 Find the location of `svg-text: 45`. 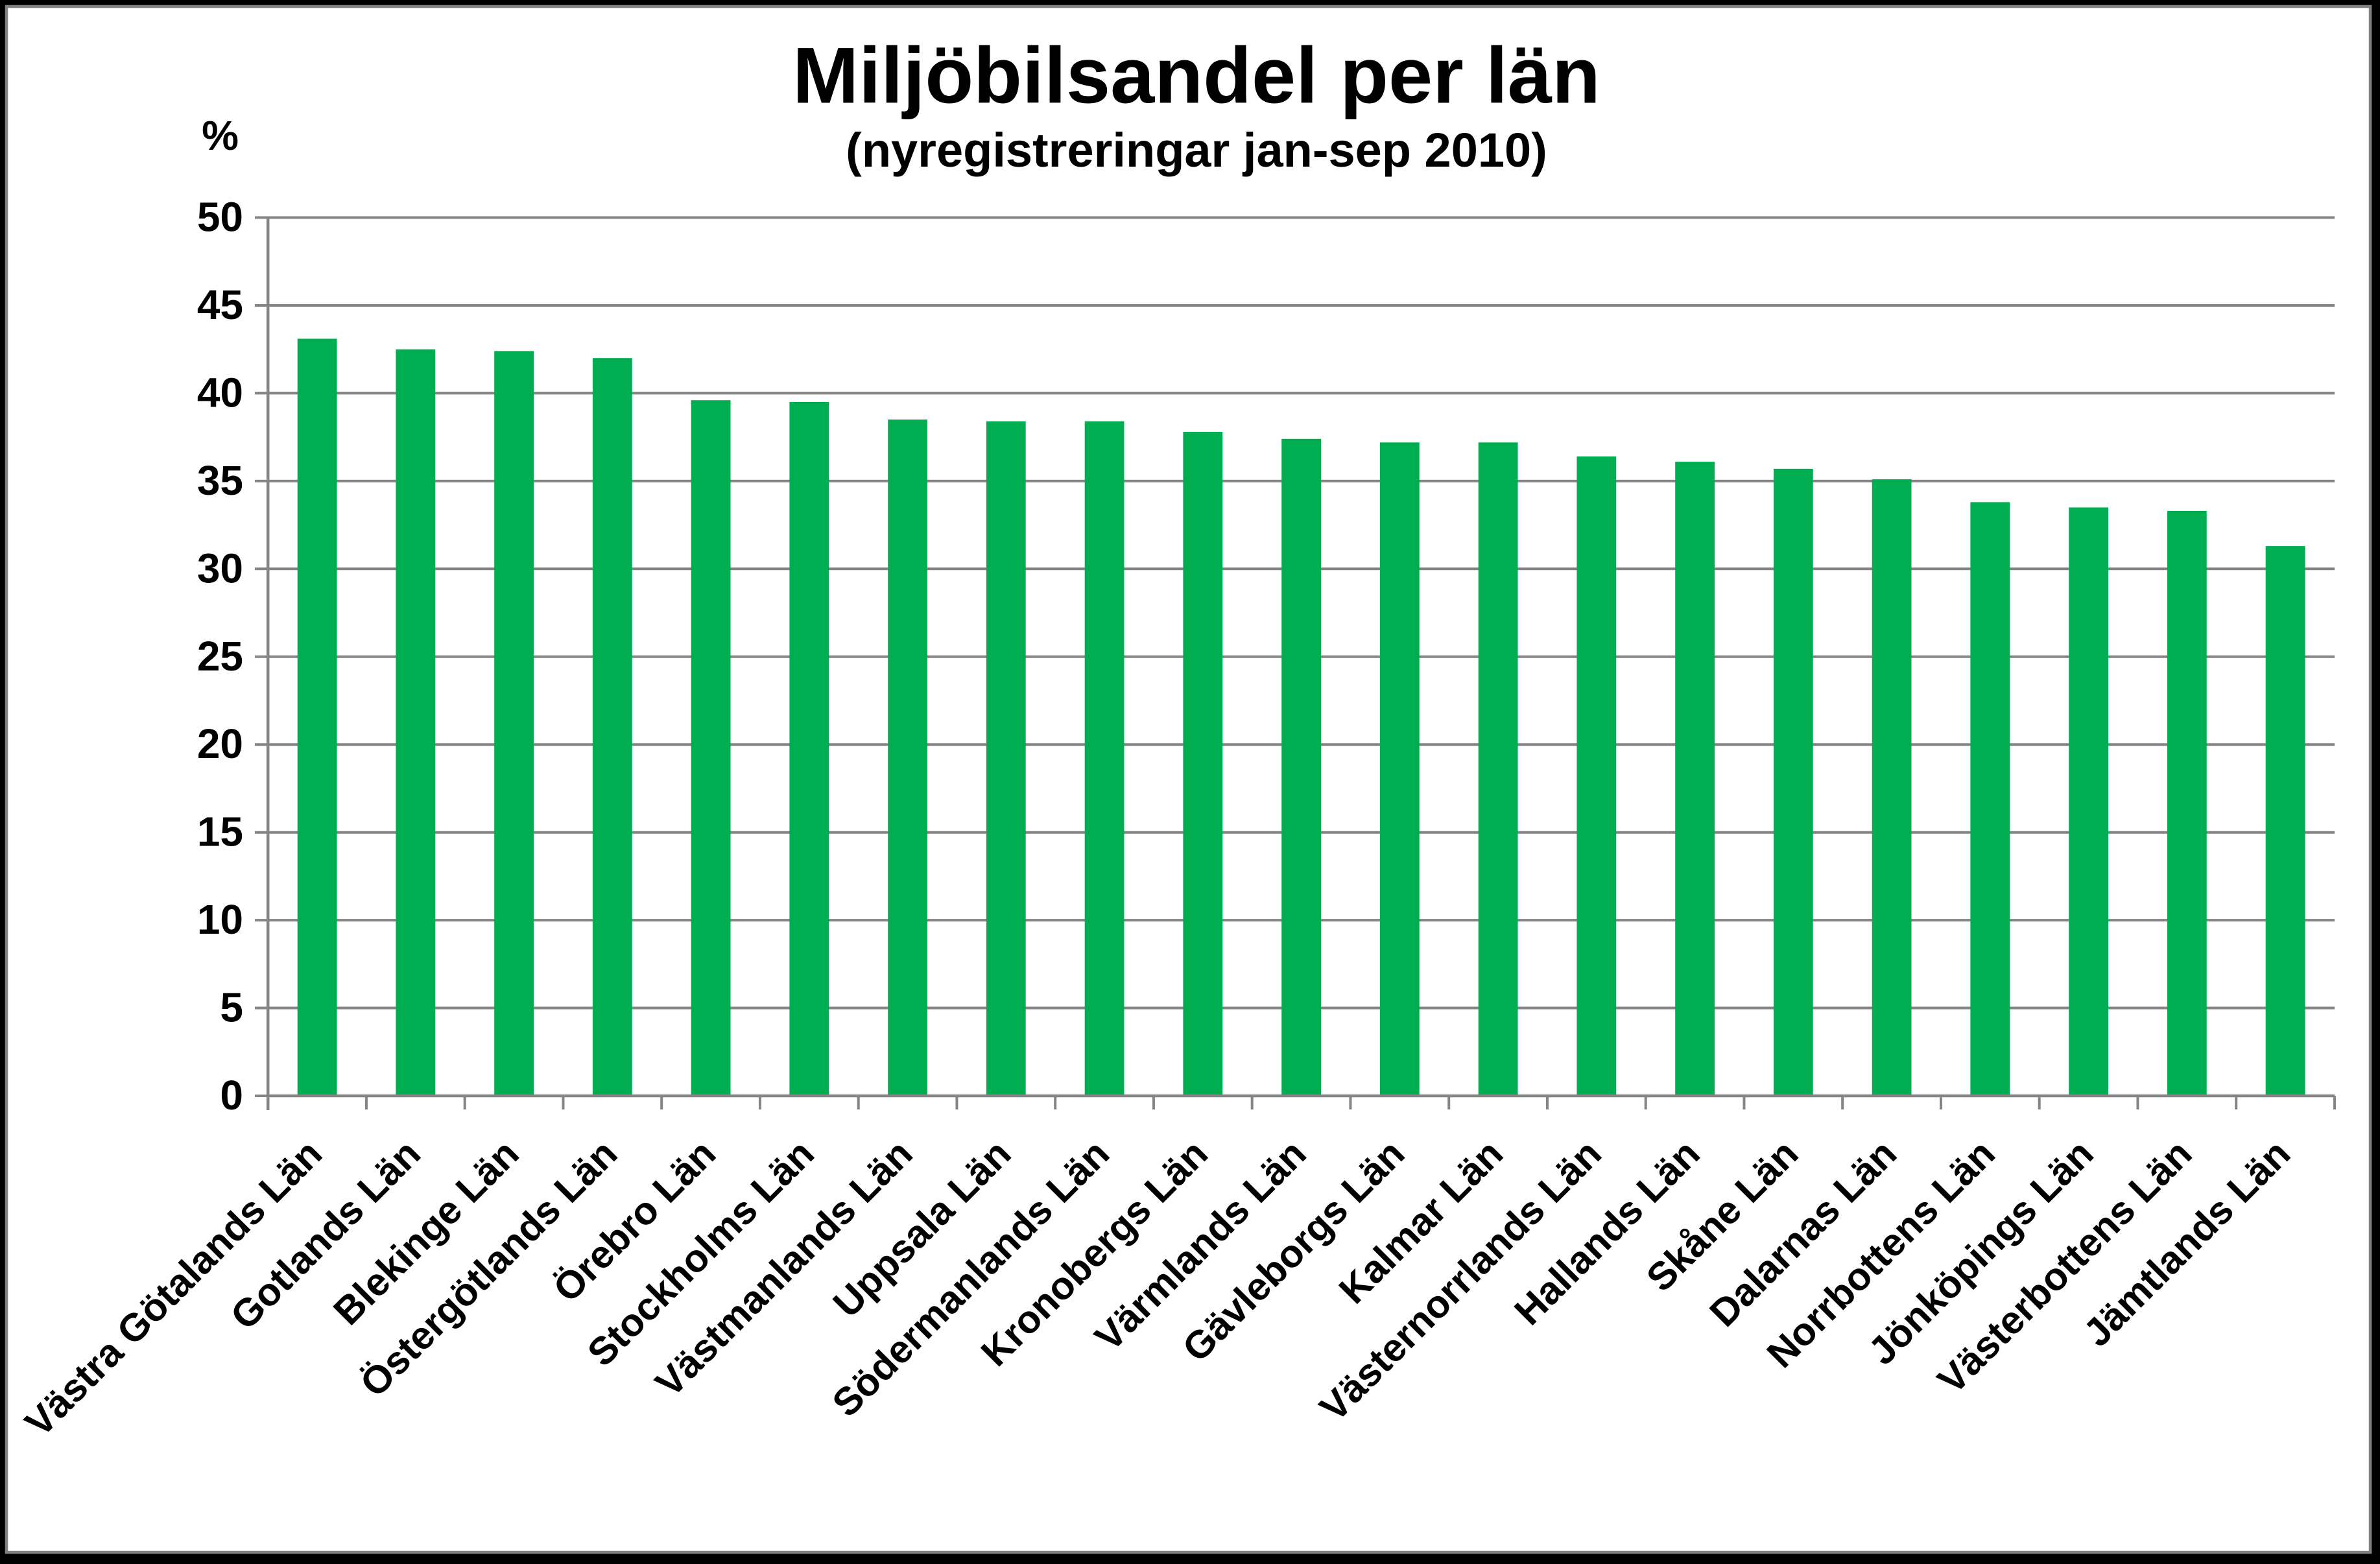

svg-text: 45 is located at coordinates (220, 304).